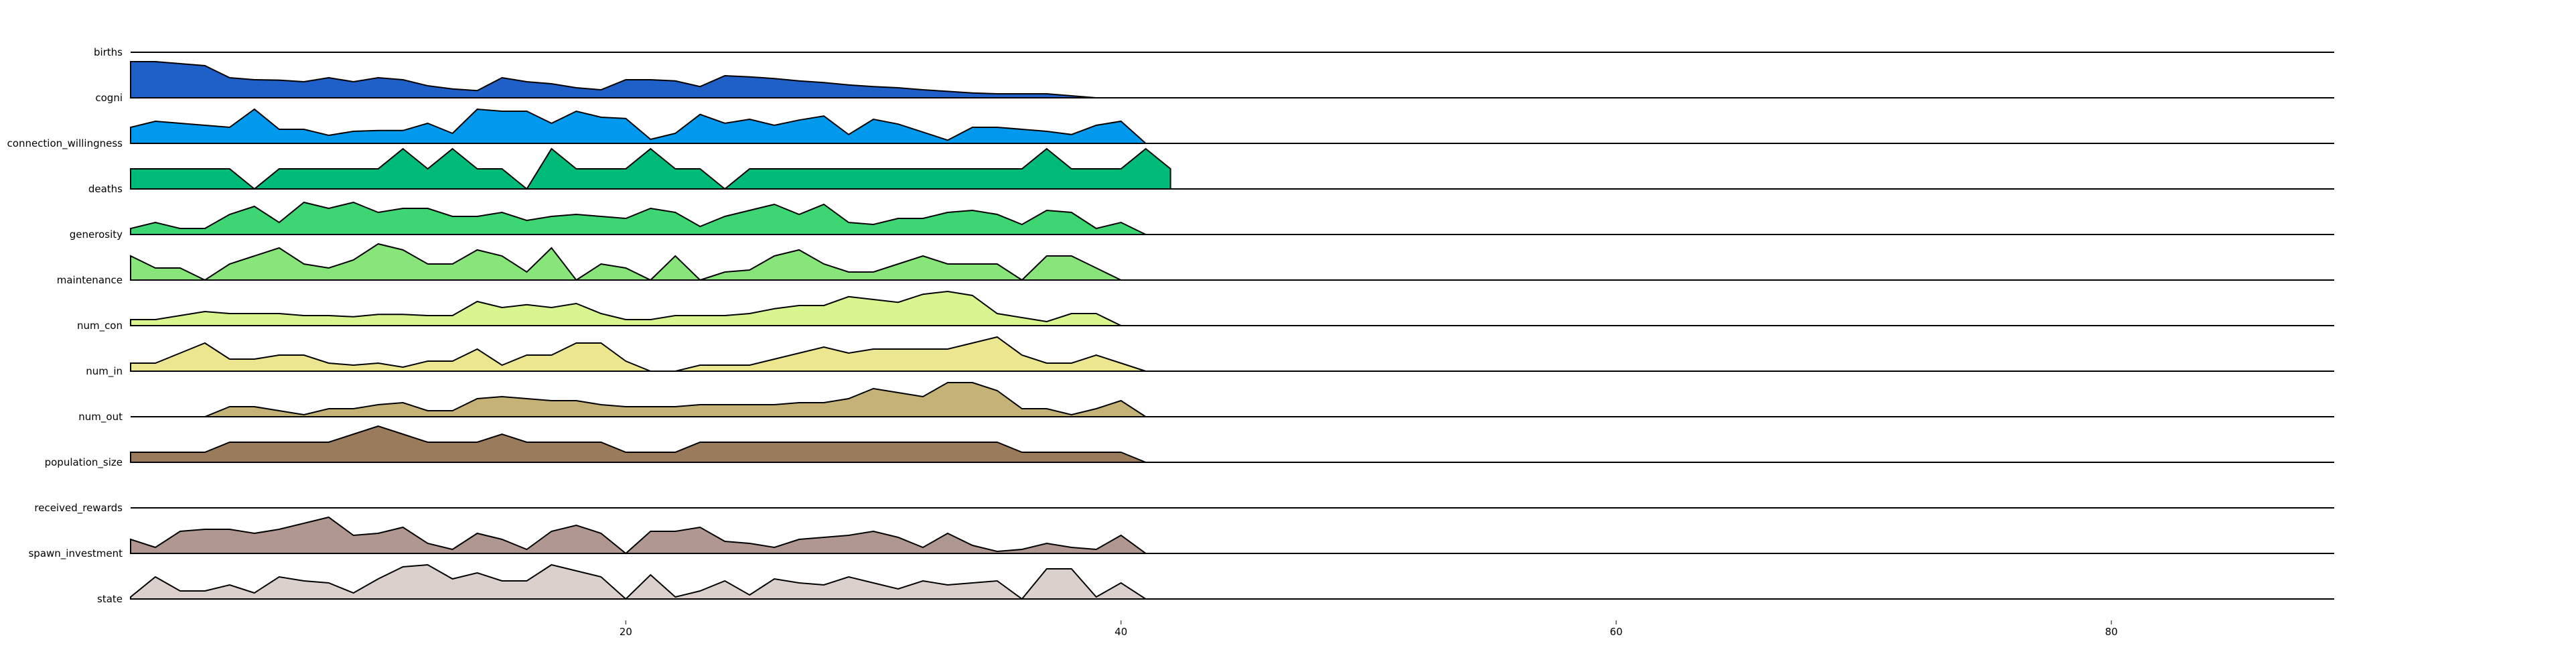  I want to click on ridge-births, so click(625, 80).